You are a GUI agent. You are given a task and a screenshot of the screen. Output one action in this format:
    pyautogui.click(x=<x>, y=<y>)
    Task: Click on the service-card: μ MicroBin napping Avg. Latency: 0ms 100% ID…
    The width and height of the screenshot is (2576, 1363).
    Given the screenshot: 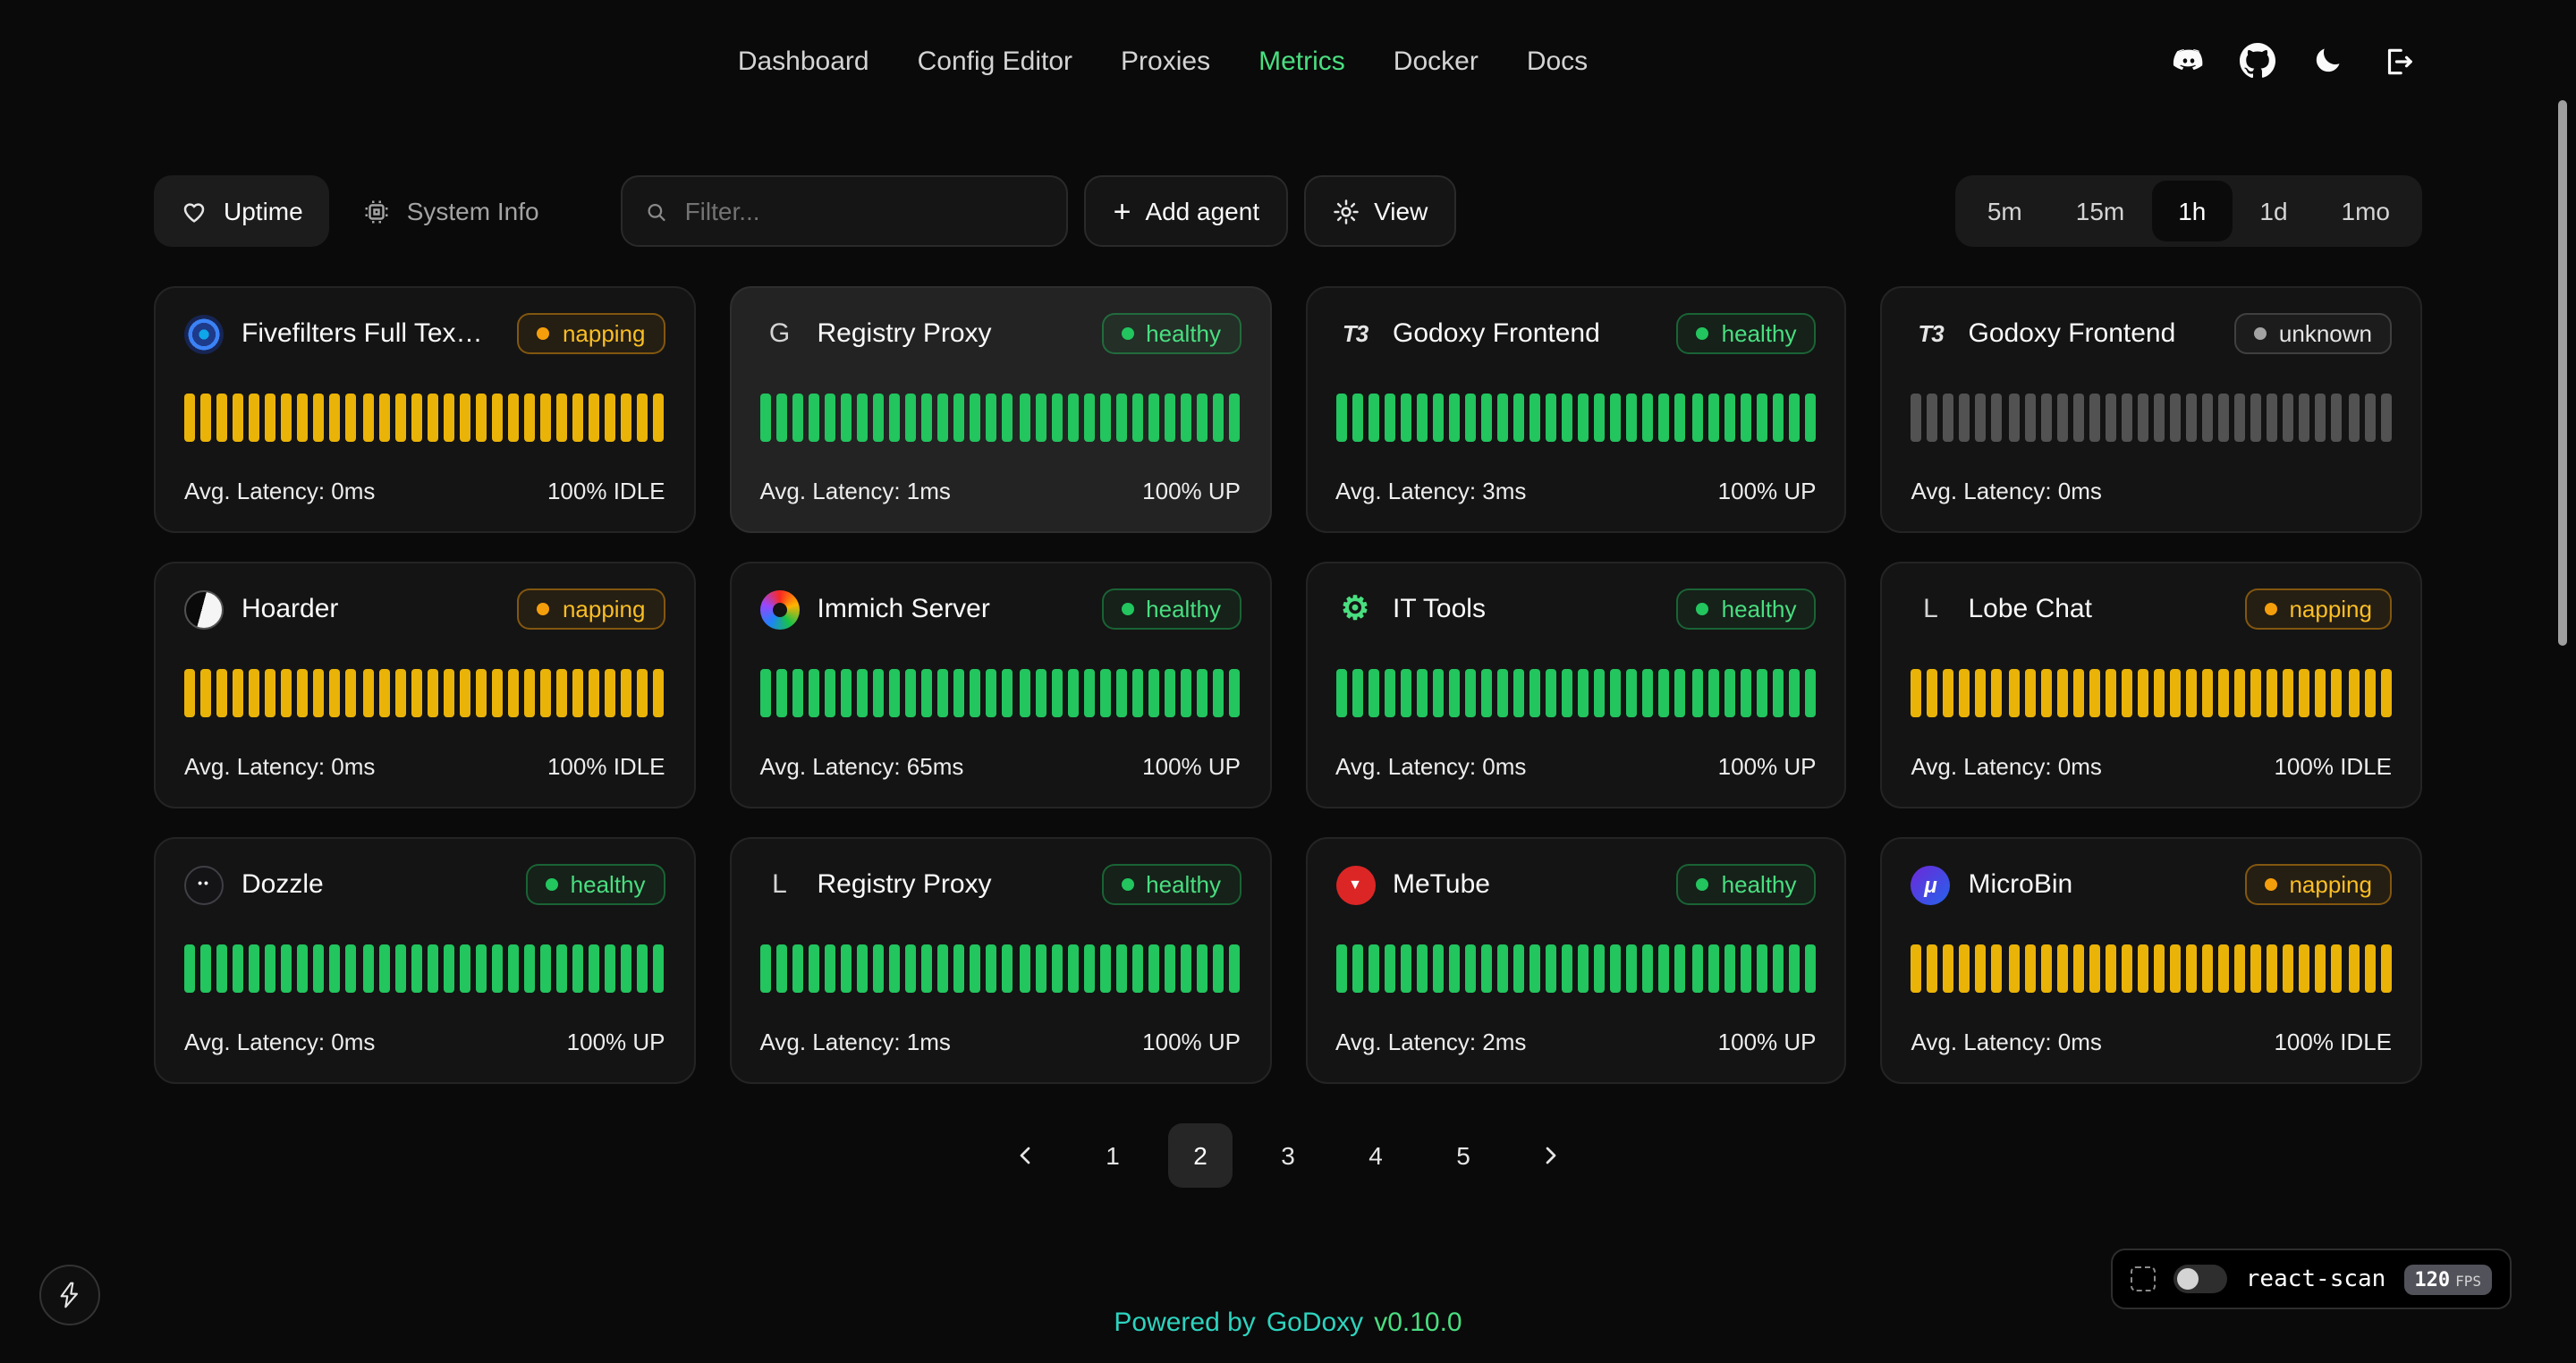 What is the action you would take?
    pyautogui.click(x=2151, y=961)
    